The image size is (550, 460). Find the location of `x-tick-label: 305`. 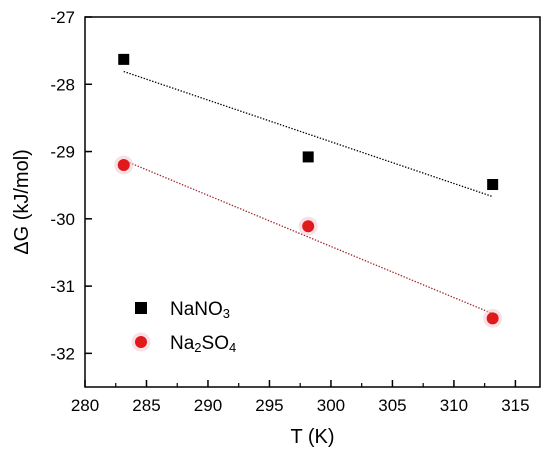

x-tick-label: 305 is located at coordinates (392, 405).